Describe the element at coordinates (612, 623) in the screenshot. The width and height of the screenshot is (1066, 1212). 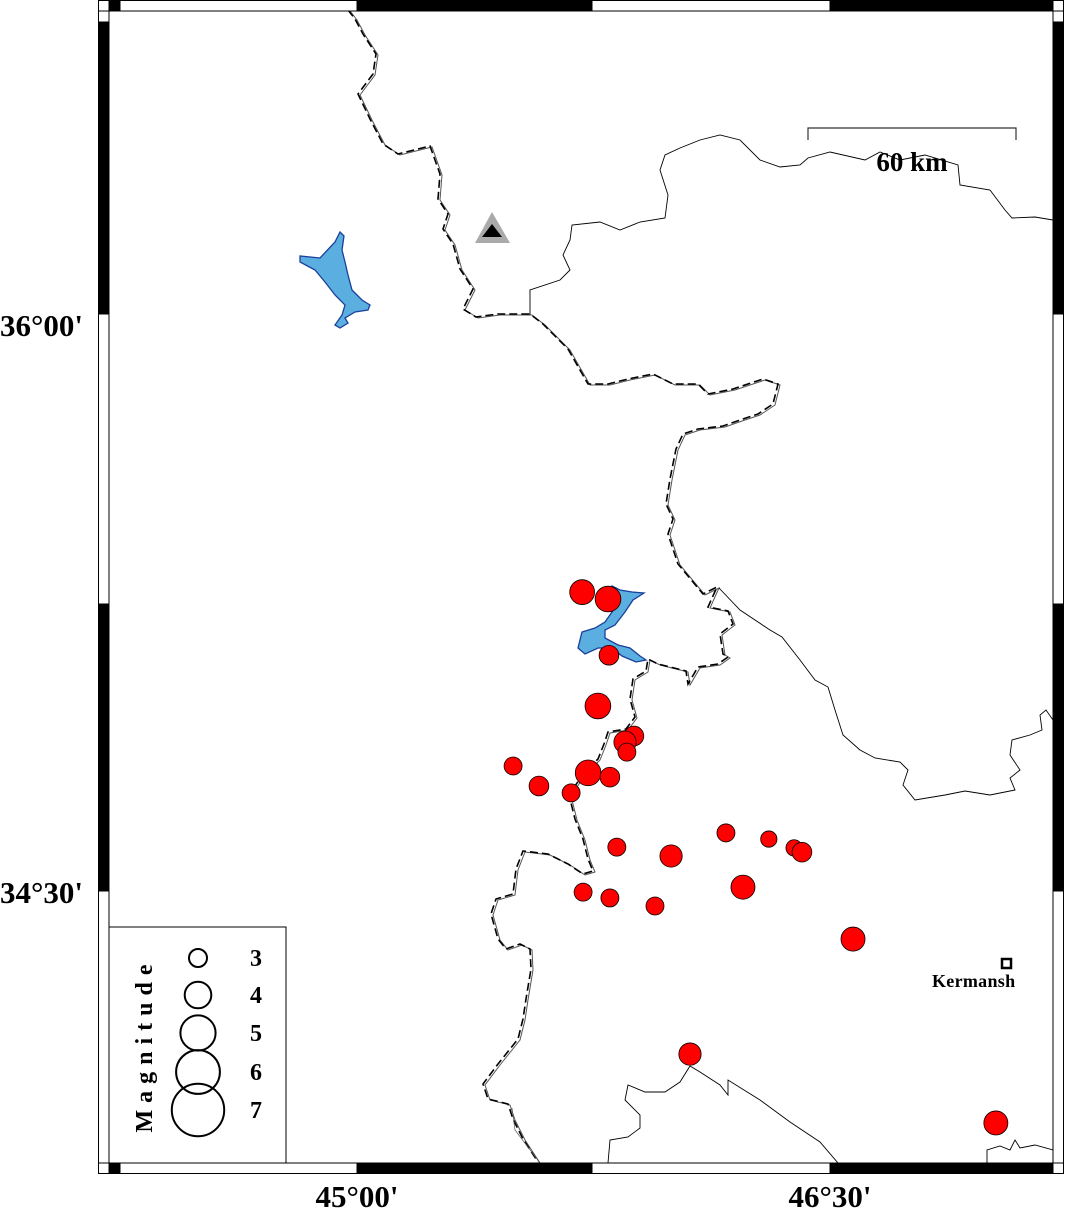
I see `lake-south` at that location.